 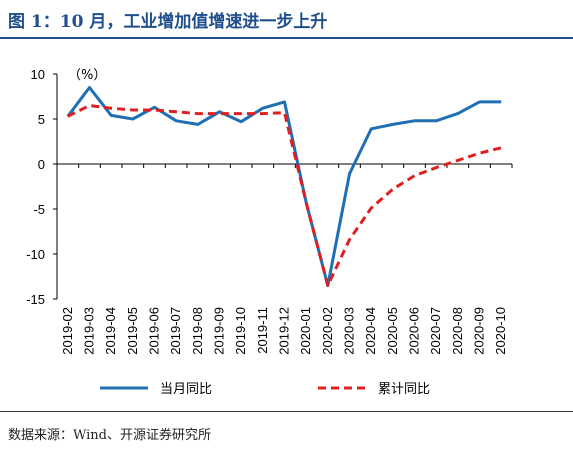 What do you see at coordinates (154, 331) in the screenshot?
I see `x-tick-label: 2019-06` at bounding box center [154, 331].